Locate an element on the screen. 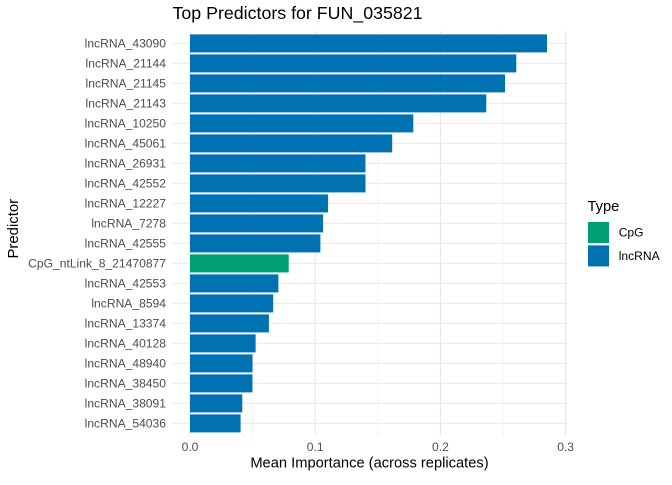 The width and height of the screenshot is (672, 485). svg-text: 0.0 is located at coordinates (190, 447).